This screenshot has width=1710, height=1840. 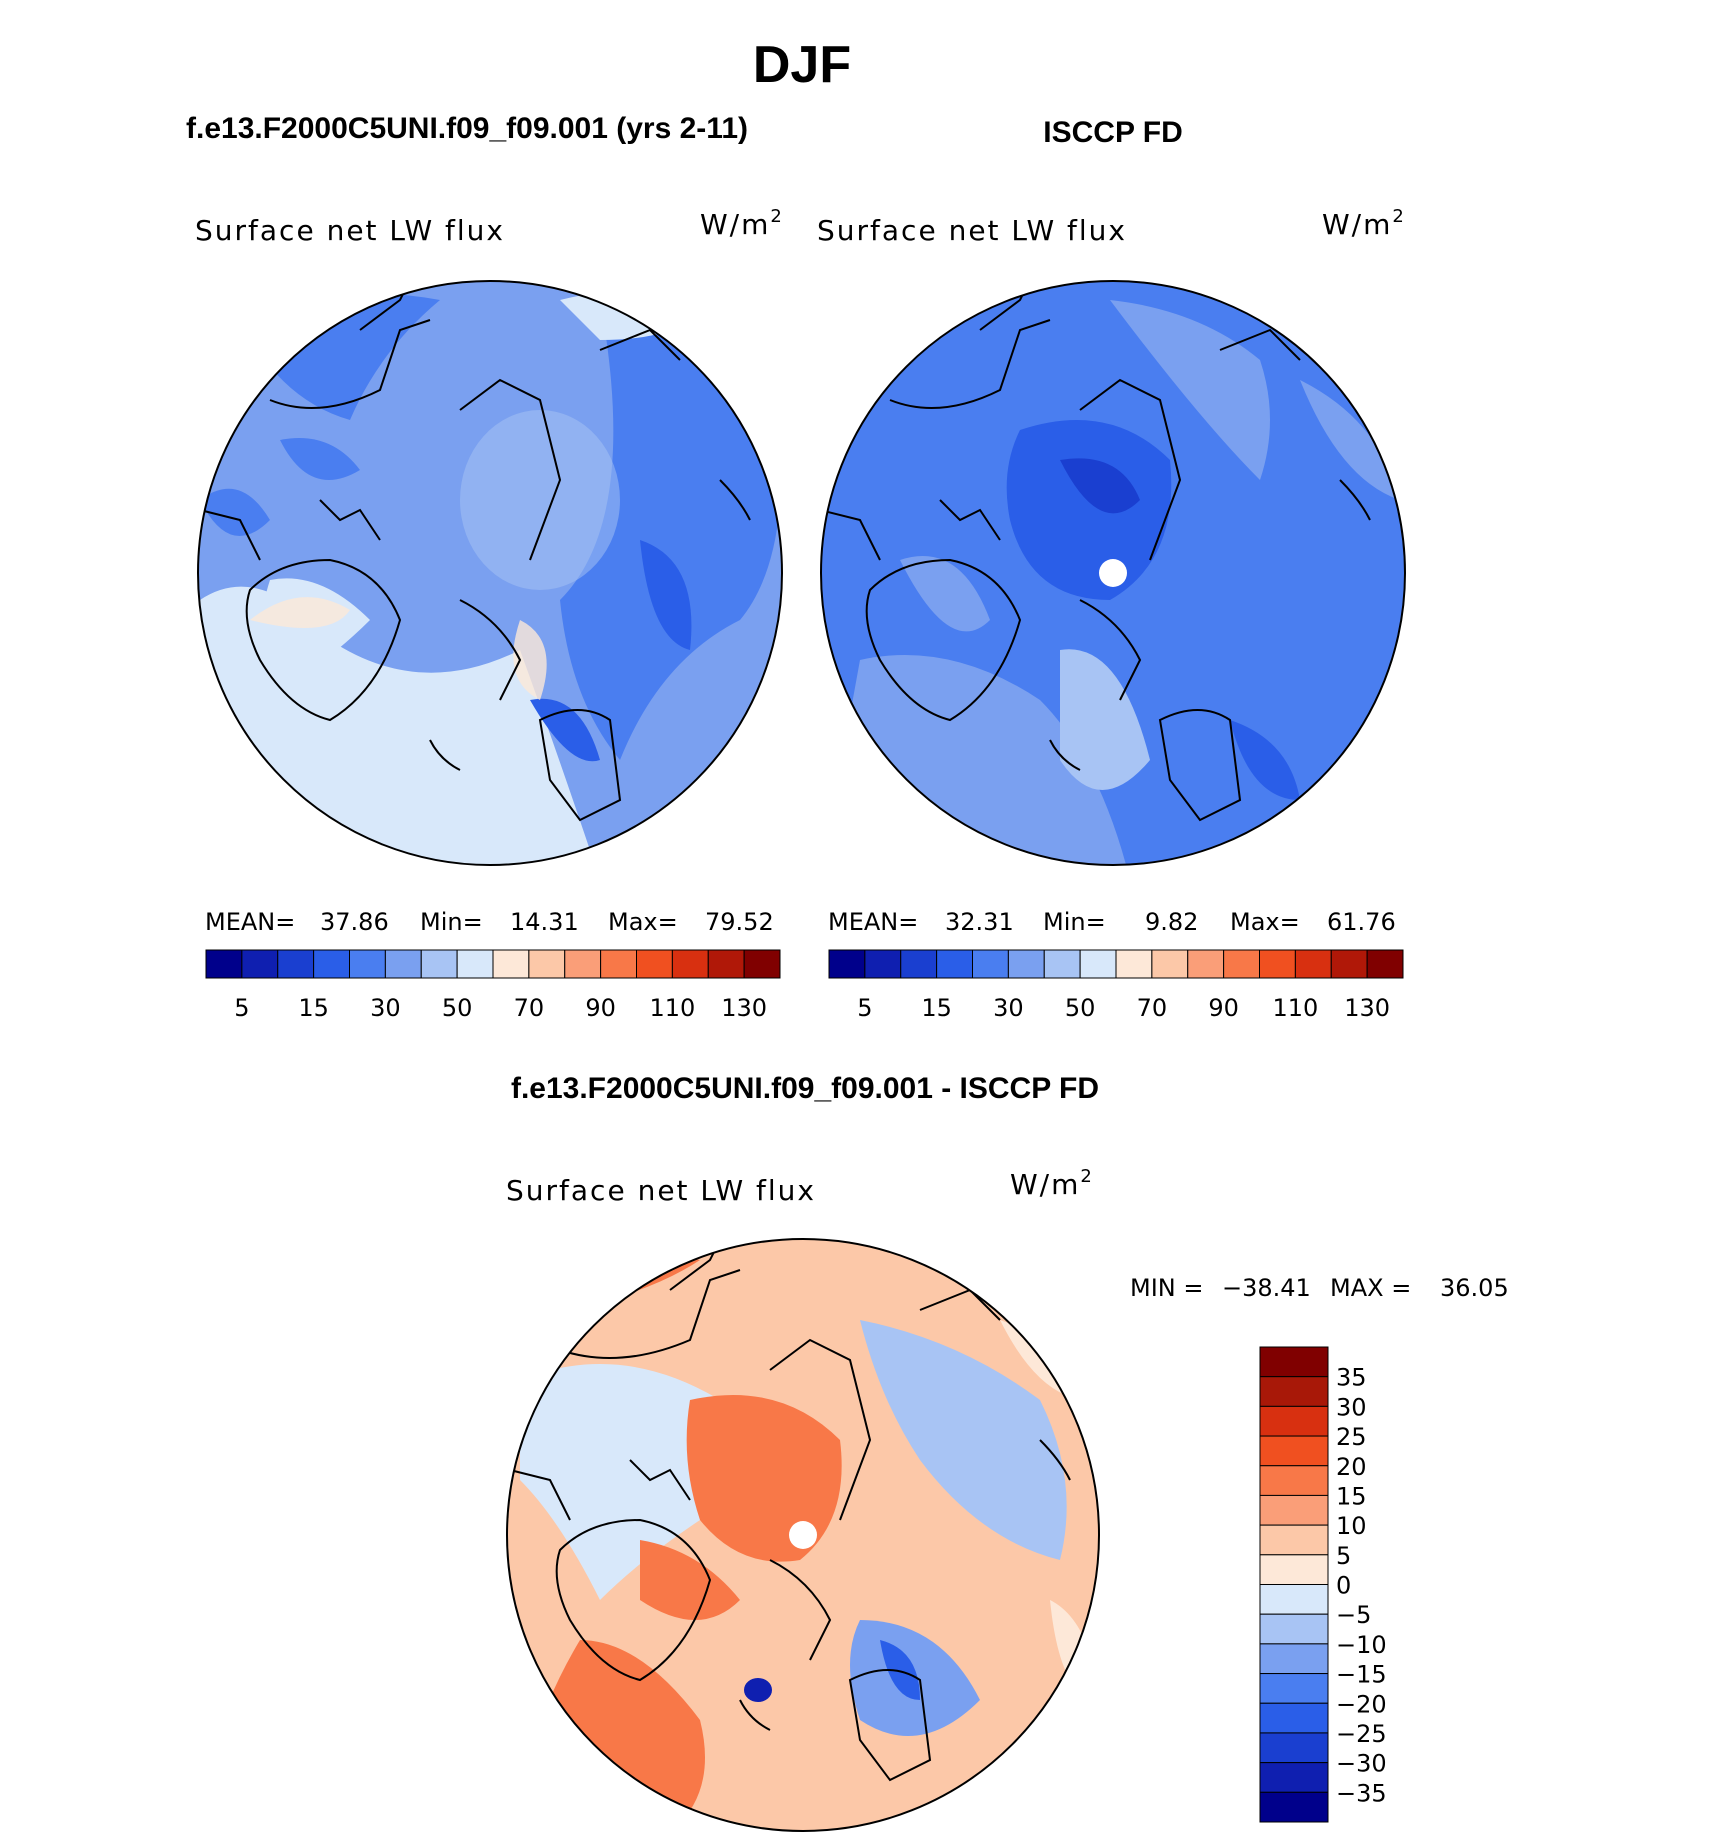 What do you see at coordinates (1398, 216) in the screenshot?
I see `obs-units-sup: 2` at bounding box center [1398, 216].